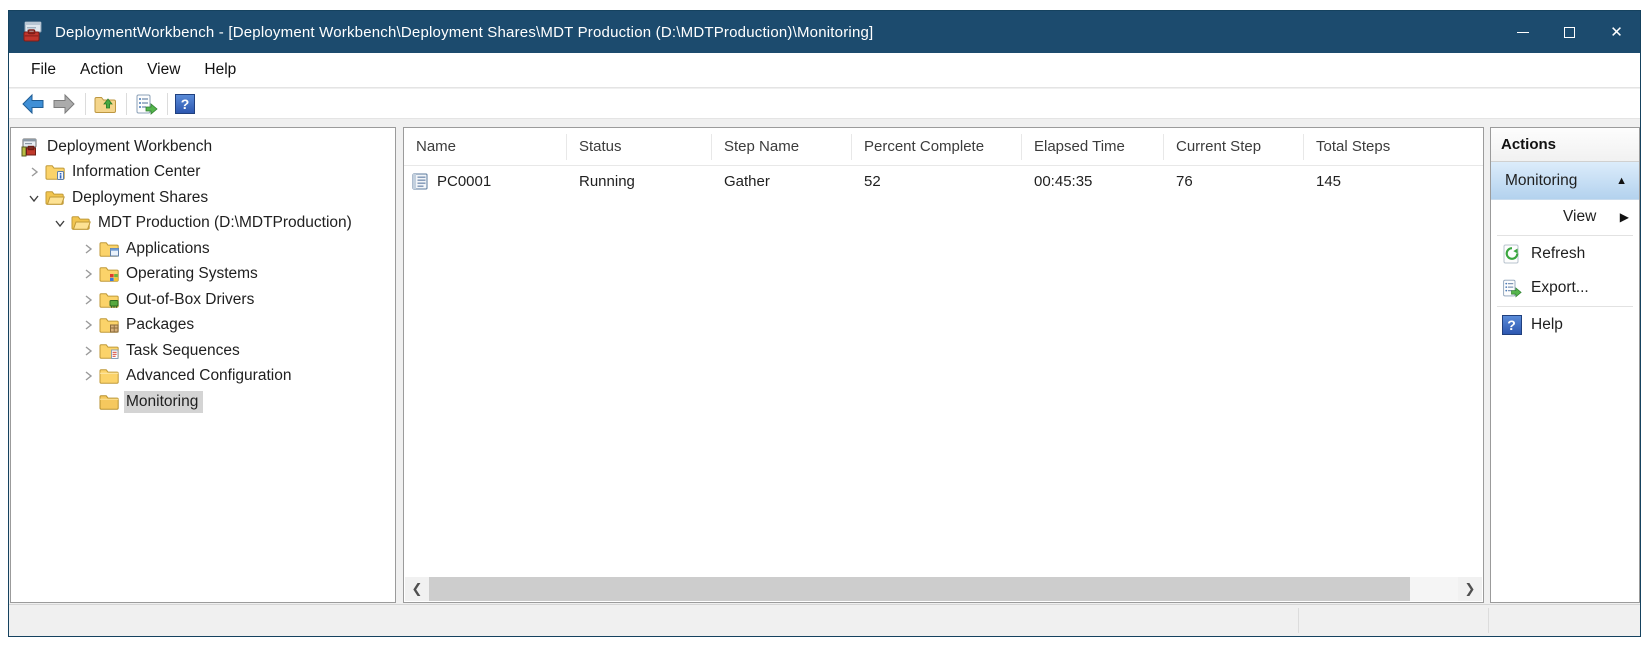  I want to click on column-header-name: Name, so click(485, 146).